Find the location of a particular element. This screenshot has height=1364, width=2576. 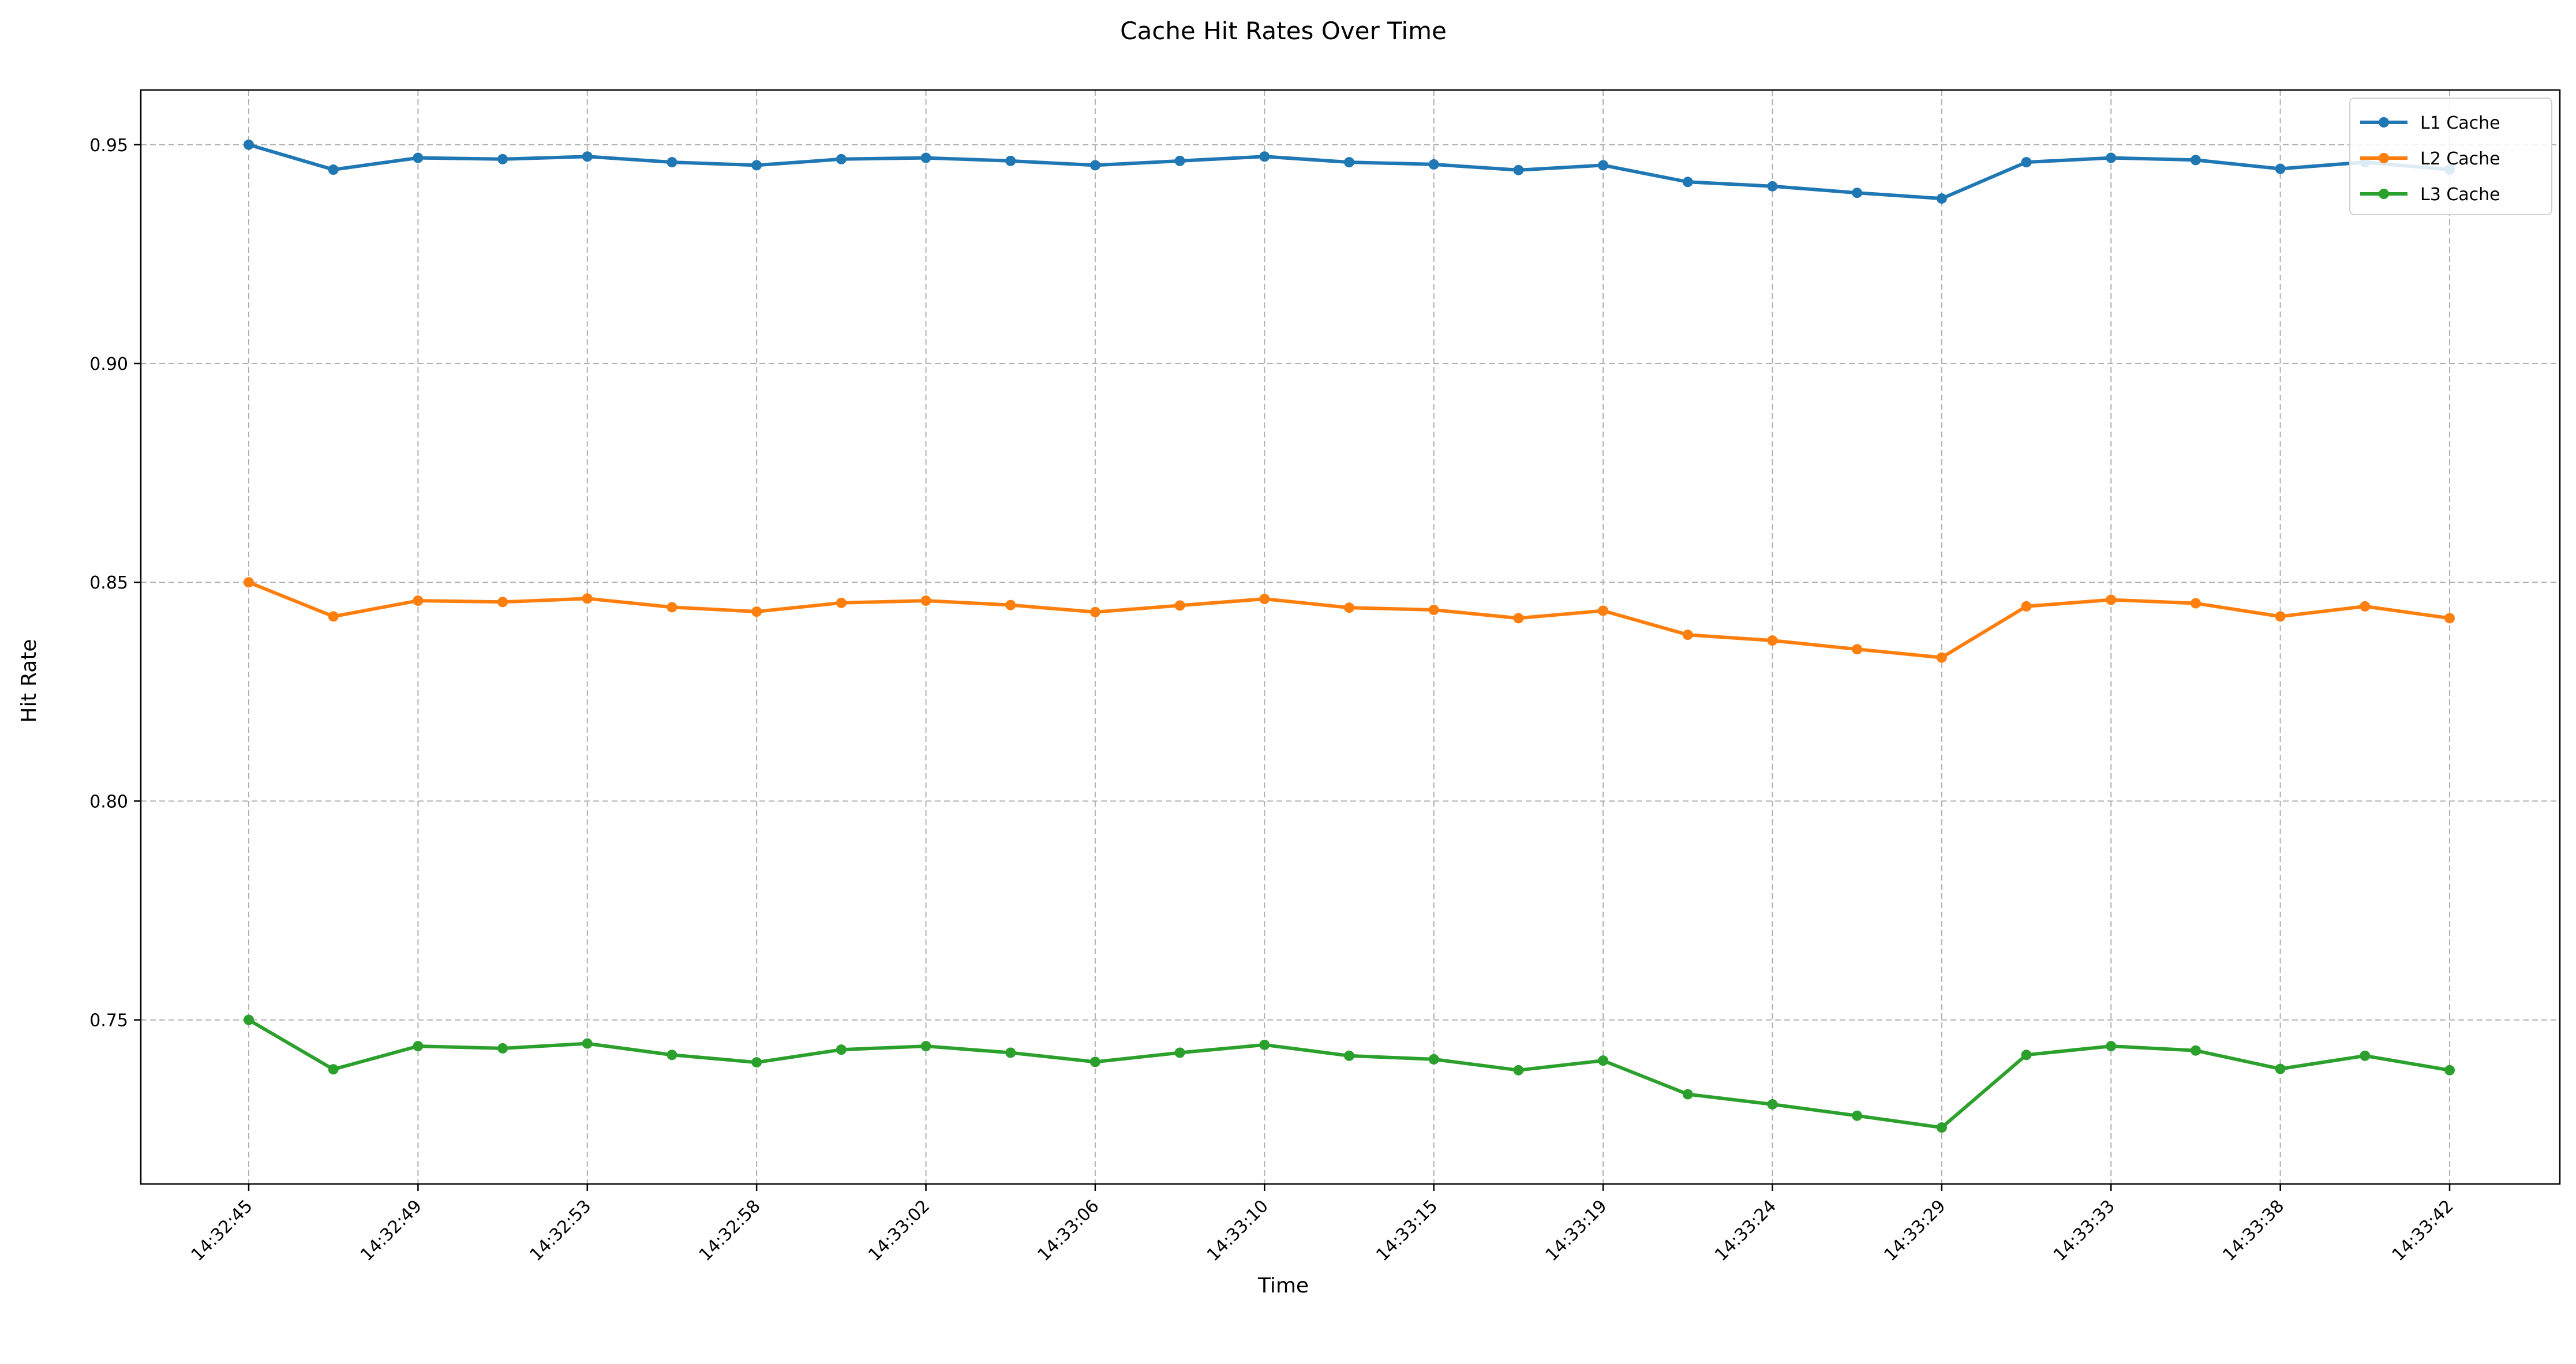

chart-title: Cache Hit Rates Over Time is located at coordinates (1283, 31).